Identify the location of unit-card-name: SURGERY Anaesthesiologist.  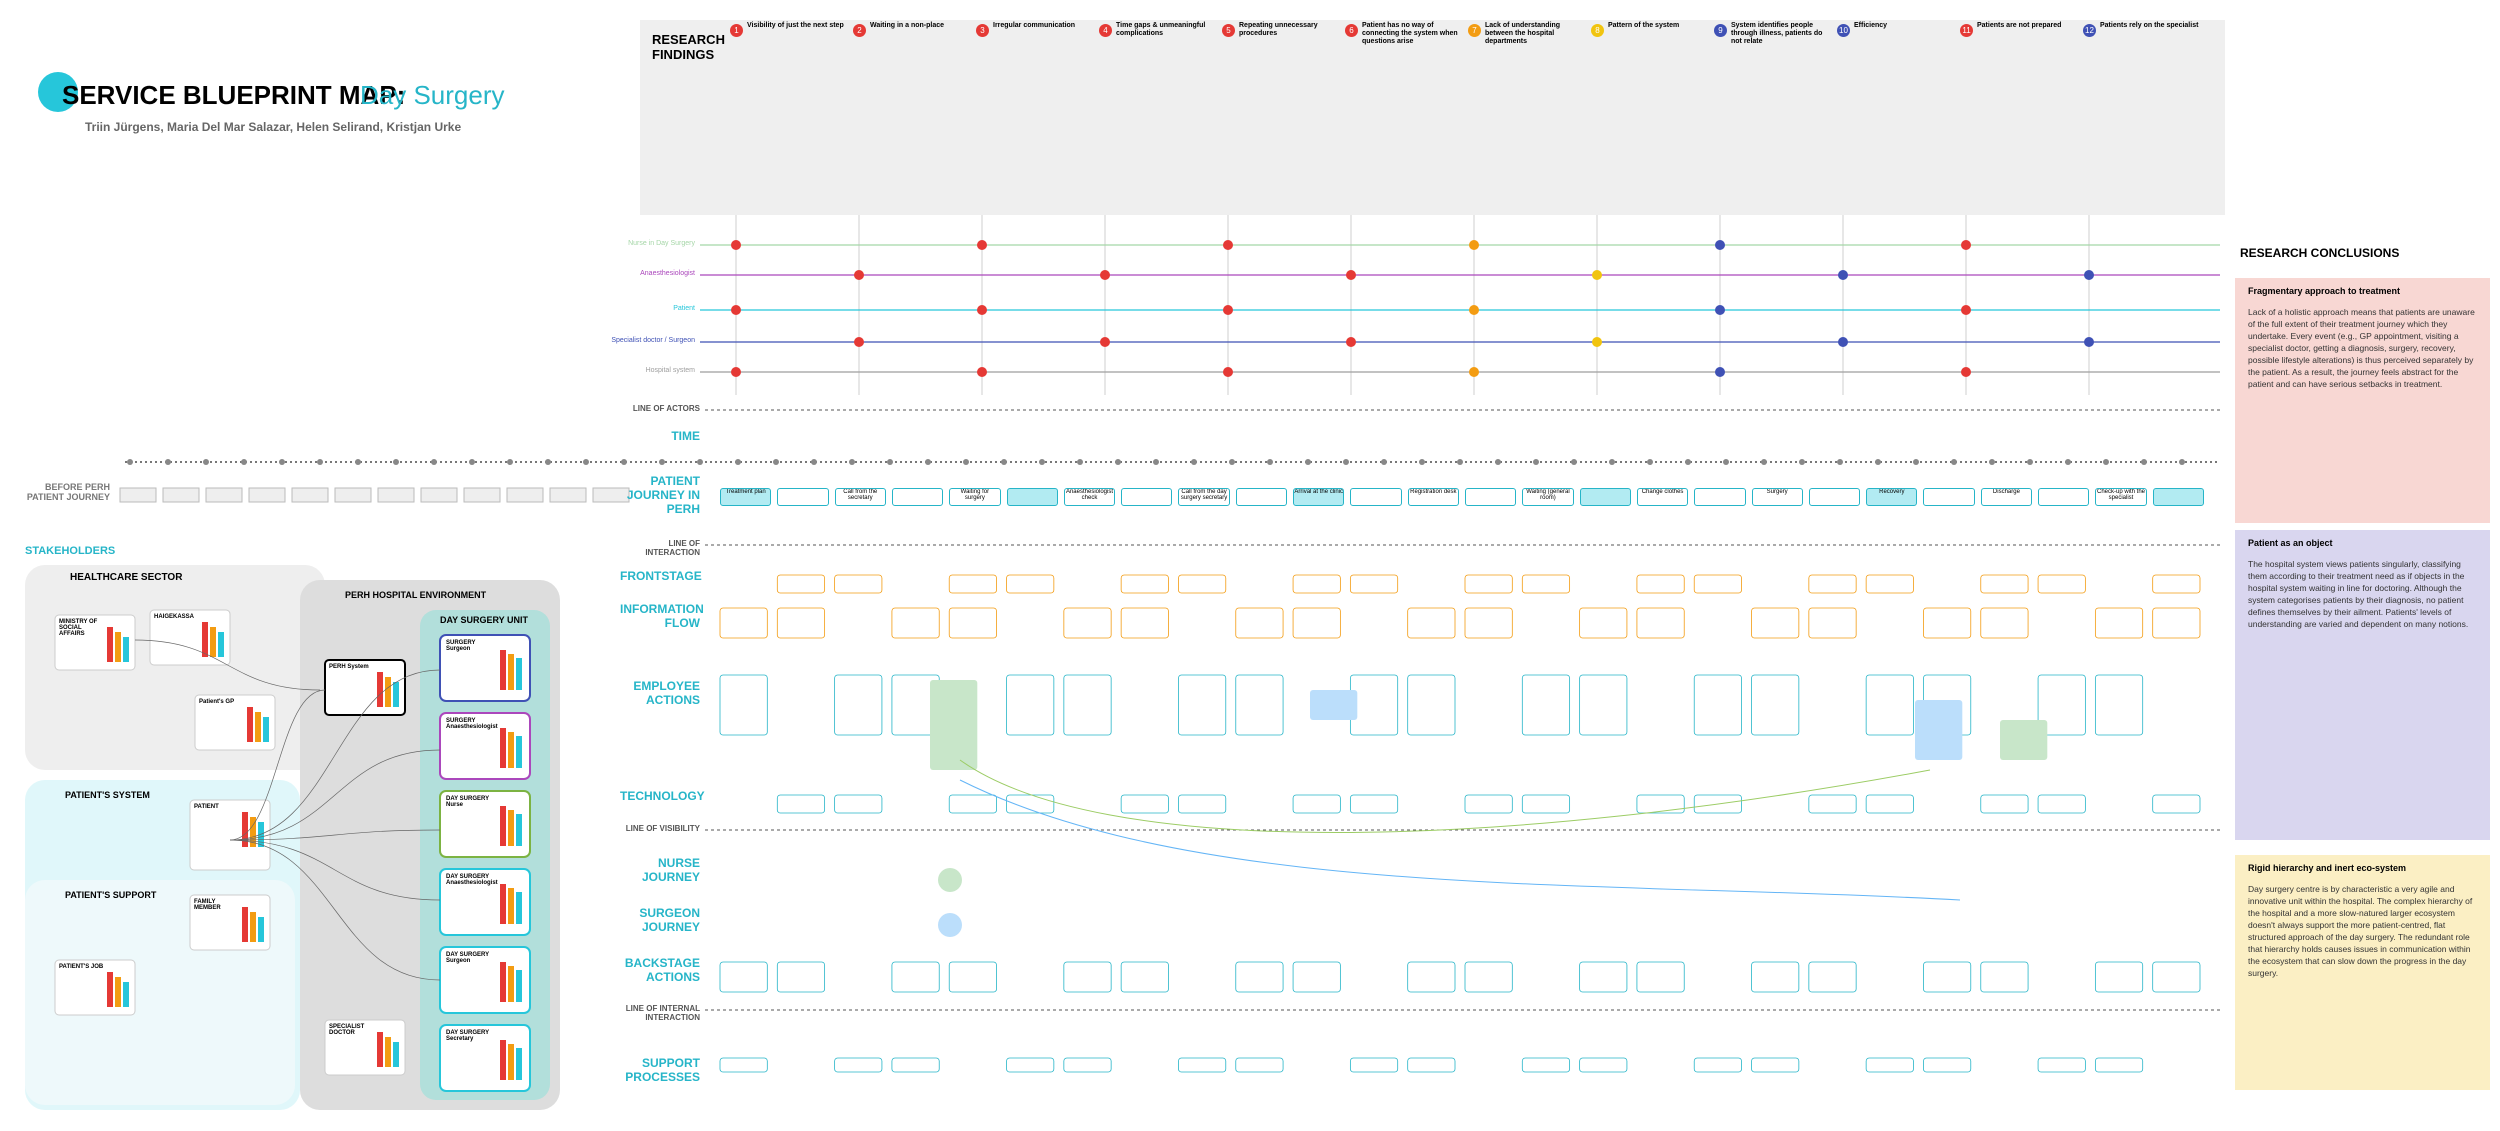
(472, 724).